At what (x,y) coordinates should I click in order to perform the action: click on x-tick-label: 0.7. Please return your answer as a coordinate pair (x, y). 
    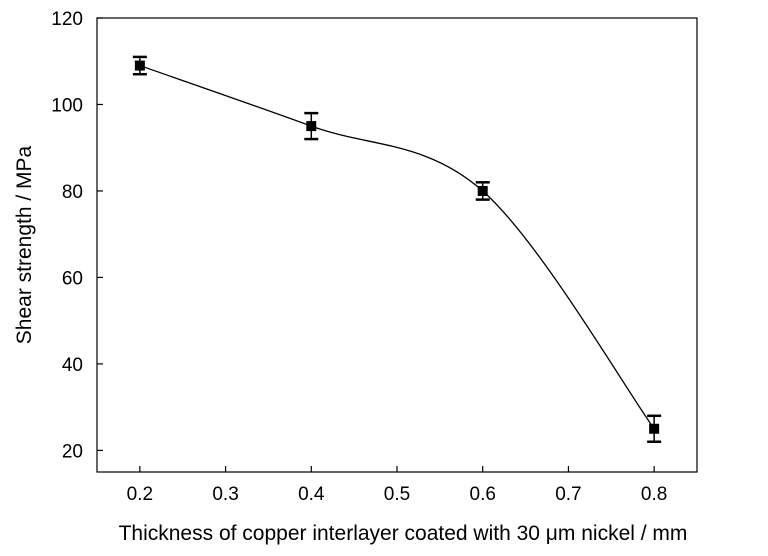
    Looking at the image, I should click on (568, 494).